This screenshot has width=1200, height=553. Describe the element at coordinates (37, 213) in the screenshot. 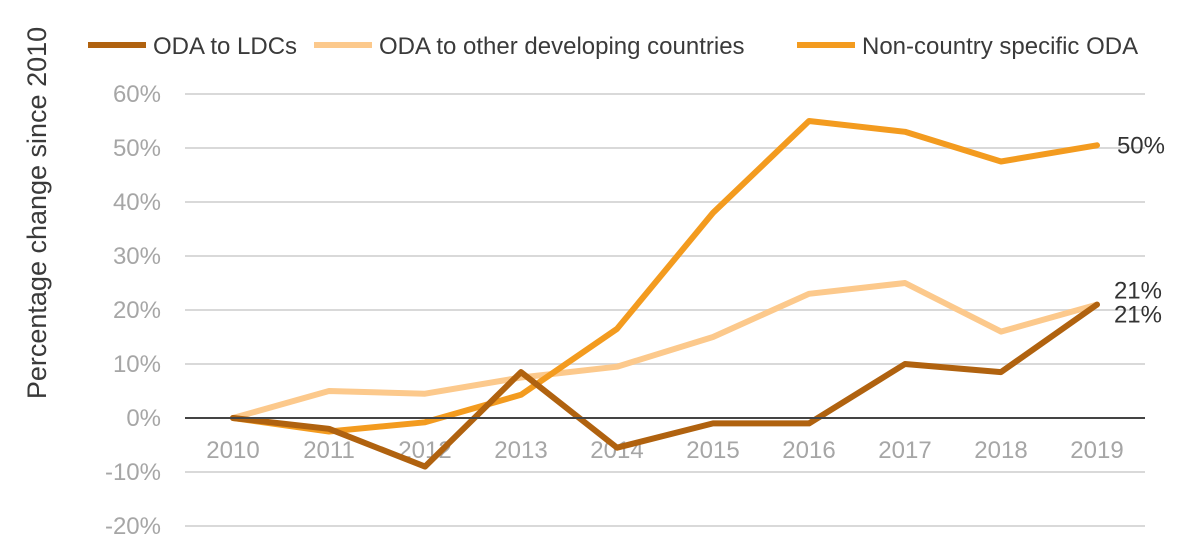

I see `y-axis-label: Percentage change since 2010` at that location.